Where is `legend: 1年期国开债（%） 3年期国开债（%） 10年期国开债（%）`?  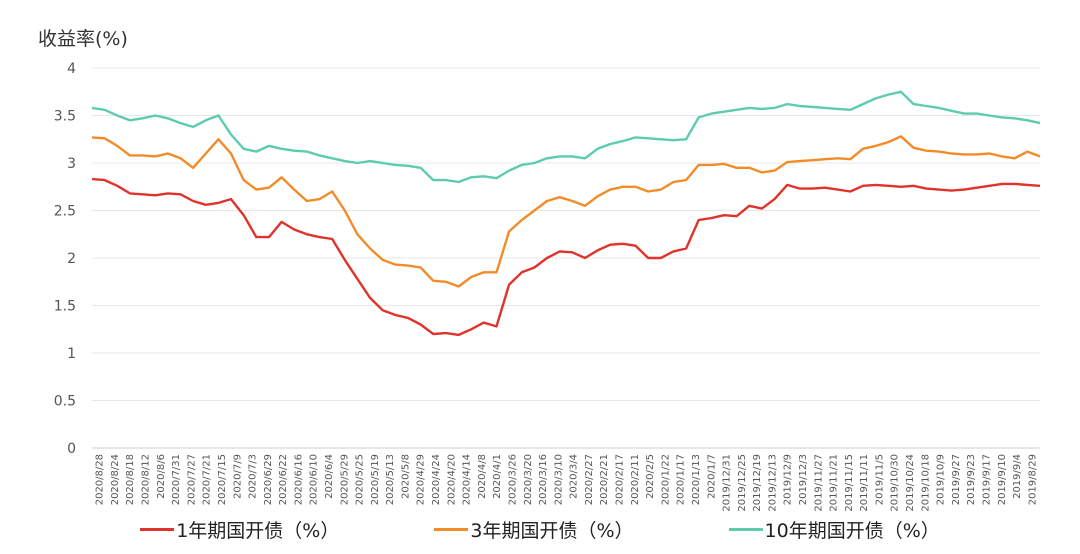 legend: 1年期国开债（%） 3年期国开债（%） 10年期国开债（%） is located at coordinates (540, 529).